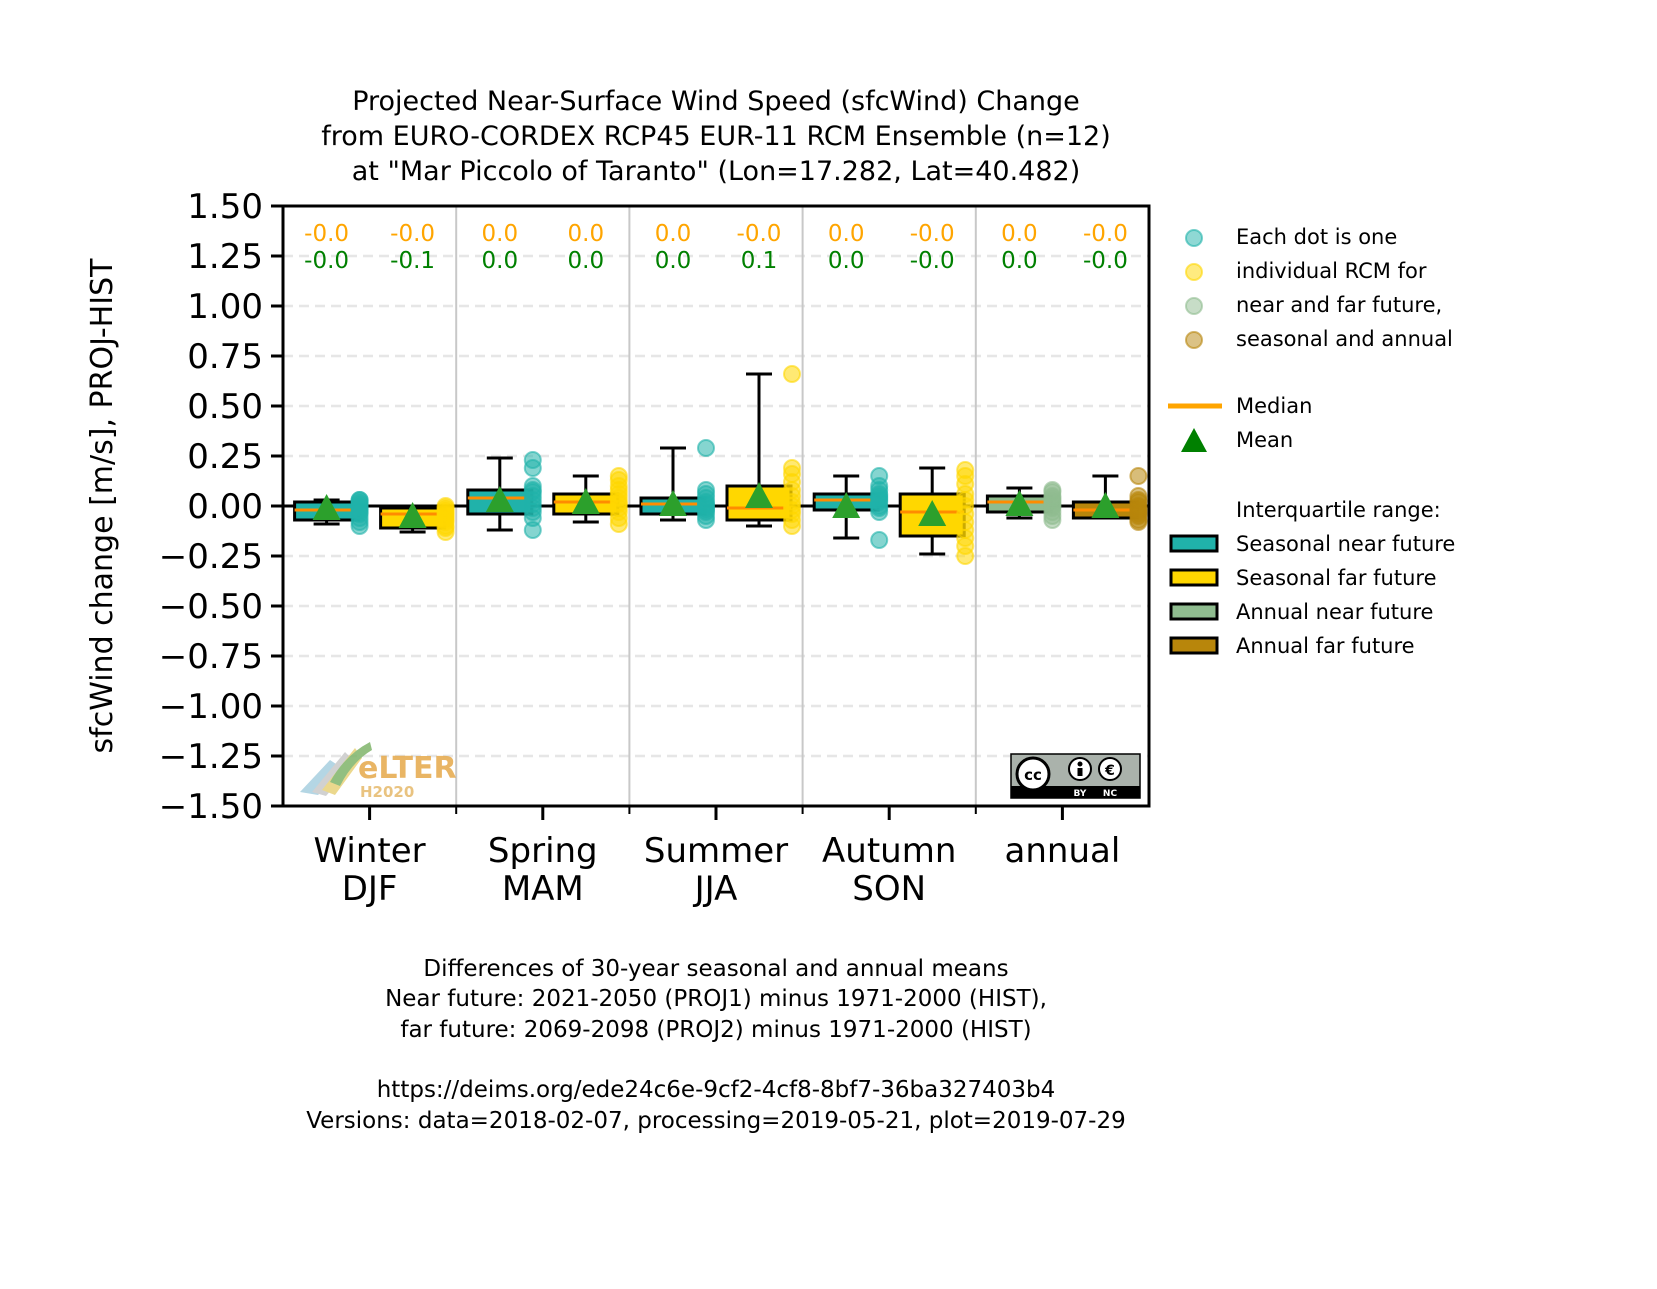 The width and height of the screenshot is (1657, 1289). What do you see at coordinates (1336, 578) in the screenshot?
I see `legend-iqr-label-2: Seasonal far future` at bounding box center [1336, 578].